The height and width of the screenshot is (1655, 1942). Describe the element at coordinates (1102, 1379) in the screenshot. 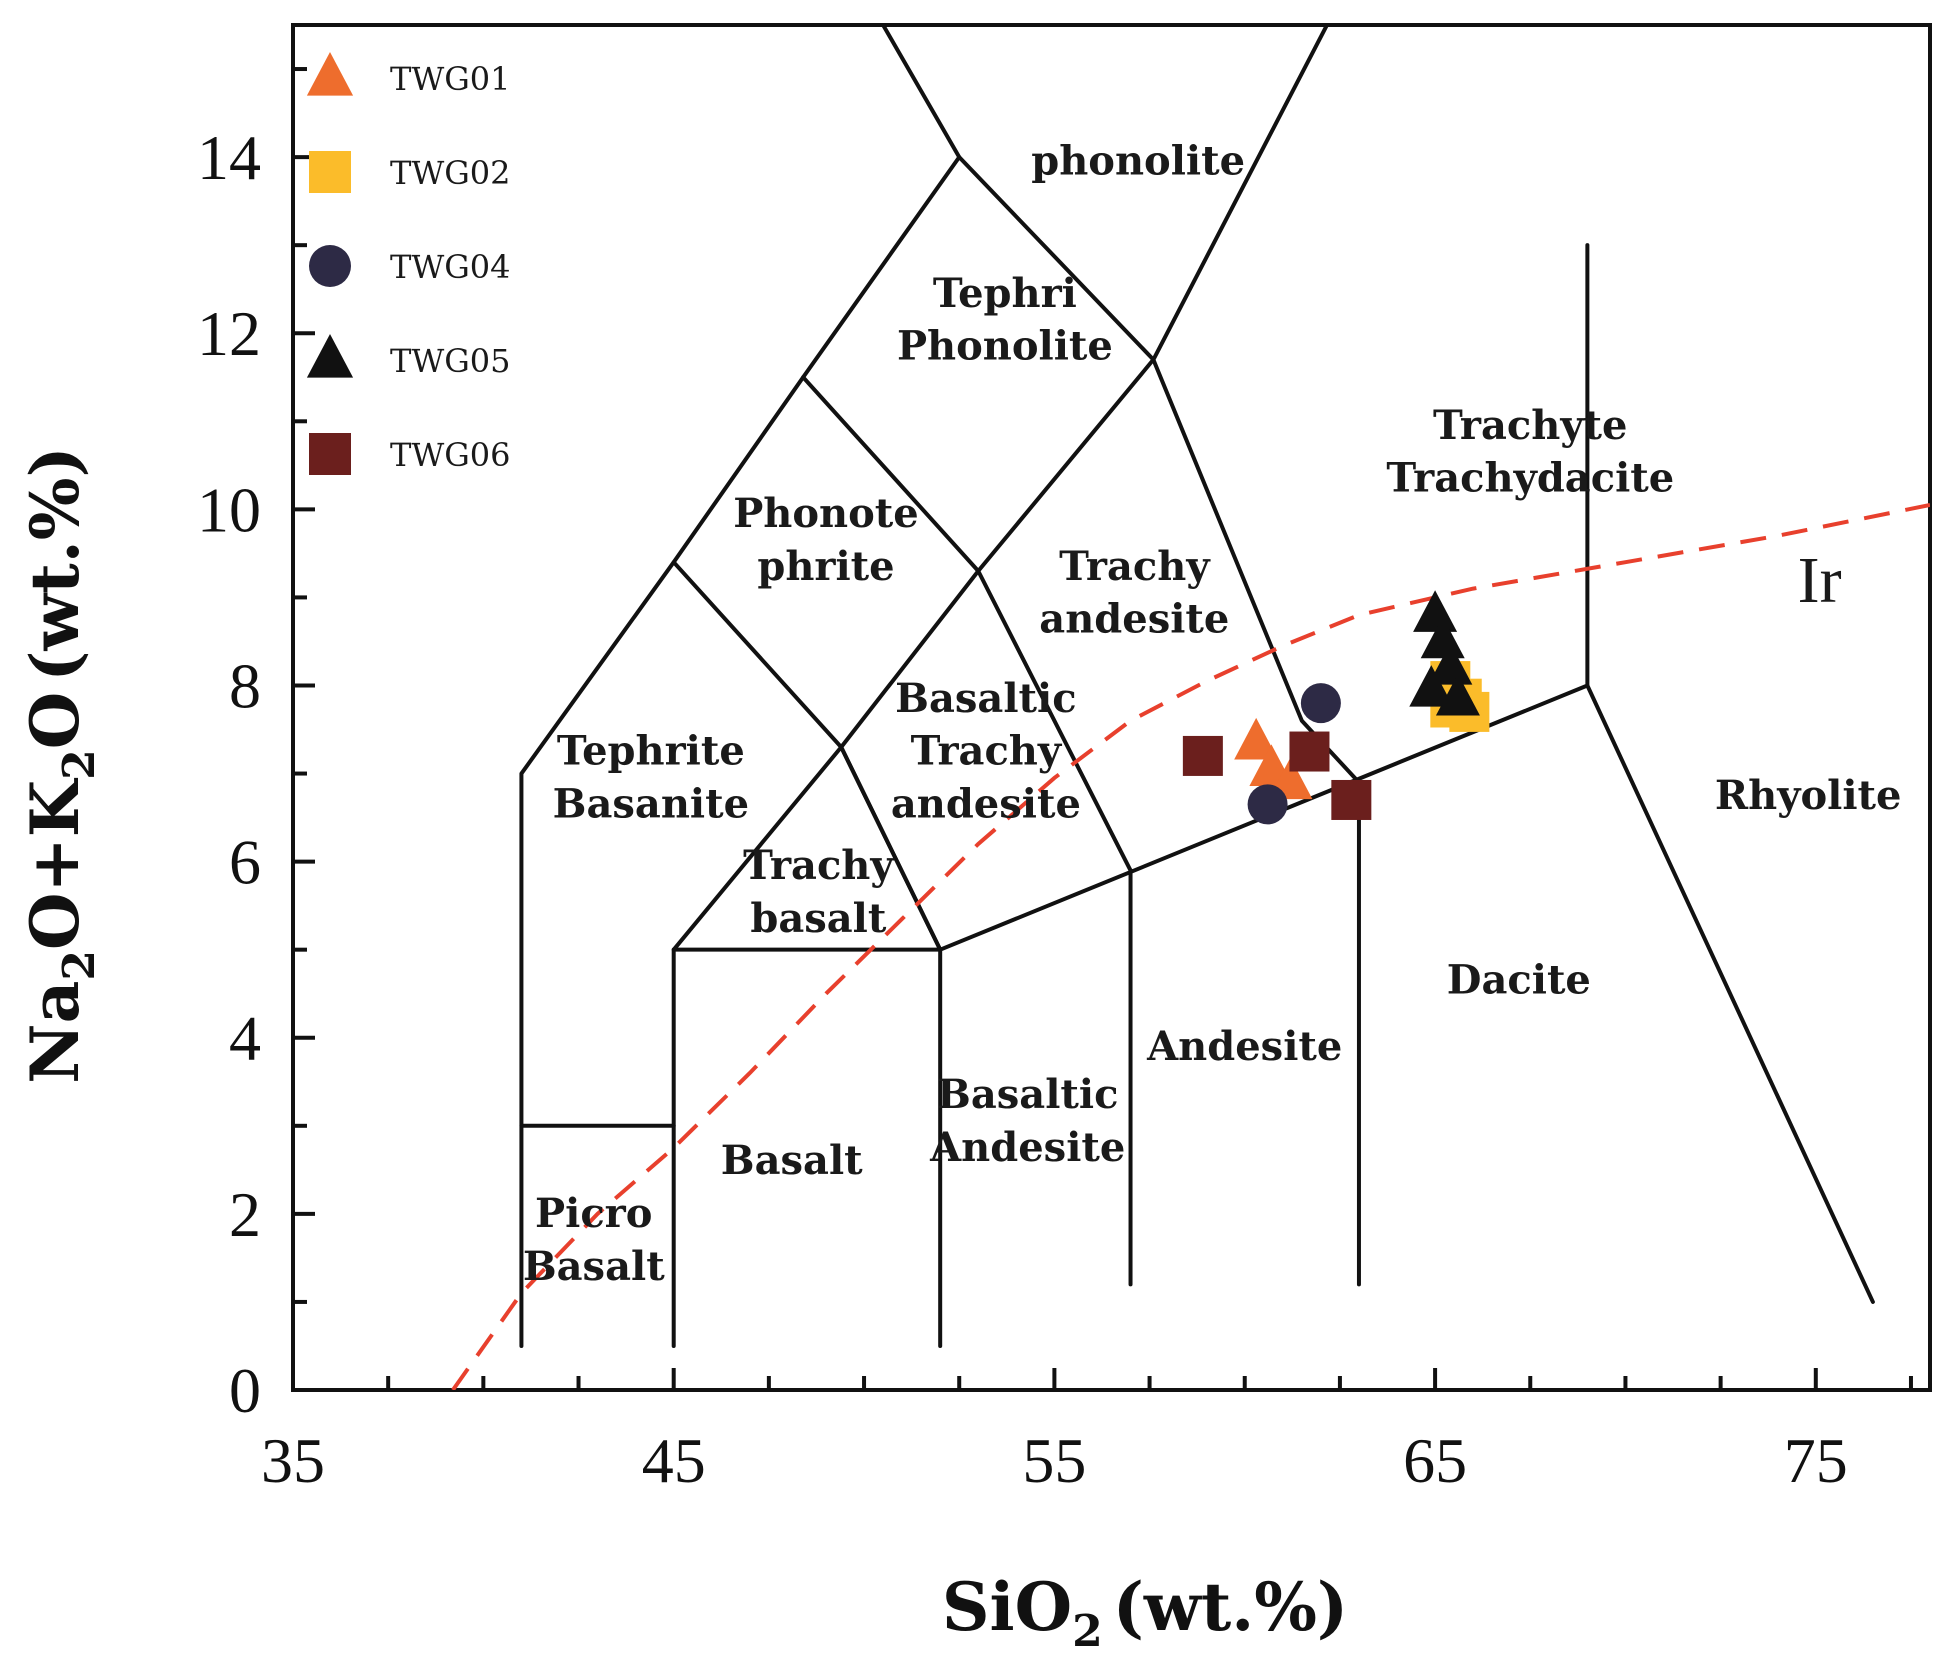

I see `x-axis-ticks` at that location.